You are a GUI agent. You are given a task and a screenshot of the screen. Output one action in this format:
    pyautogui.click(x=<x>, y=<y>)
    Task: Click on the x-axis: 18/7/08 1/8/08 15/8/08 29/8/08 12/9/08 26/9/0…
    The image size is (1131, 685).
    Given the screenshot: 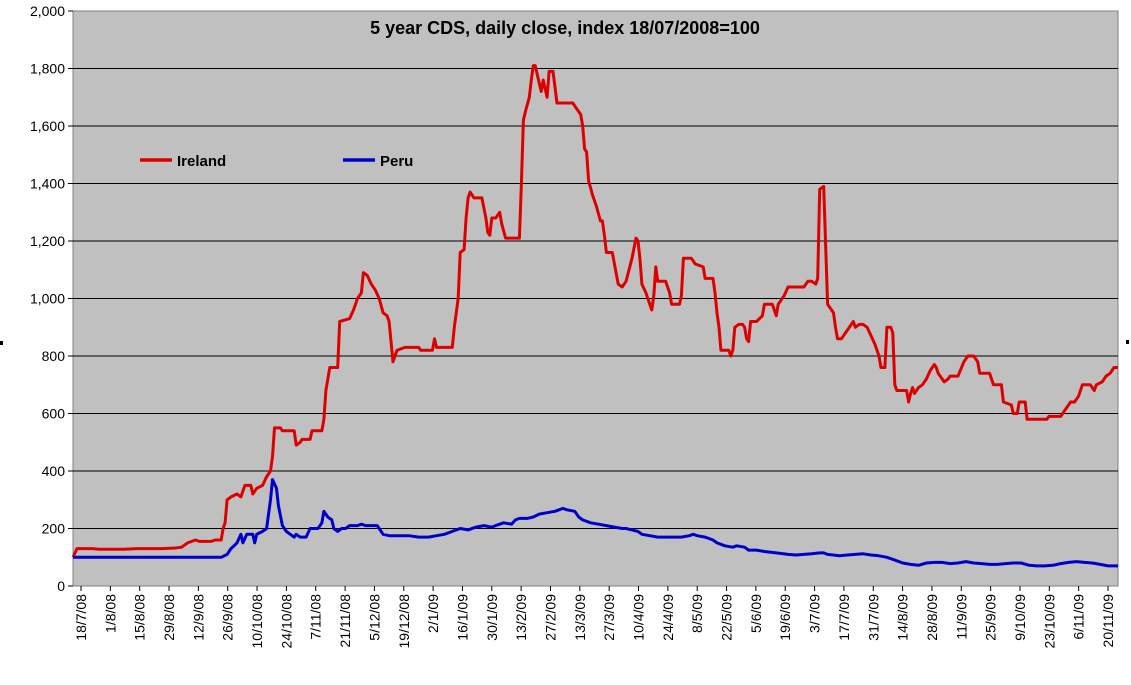 What is the action you would take?
    pyautogui.click(x=594, y=617)
    